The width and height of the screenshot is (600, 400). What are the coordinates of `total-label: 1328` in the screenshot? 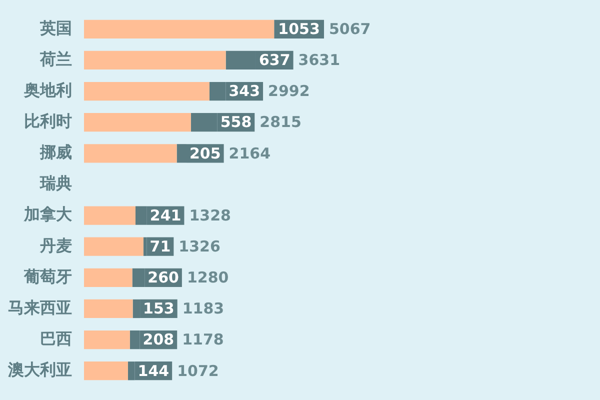 It's located at (210, 215).